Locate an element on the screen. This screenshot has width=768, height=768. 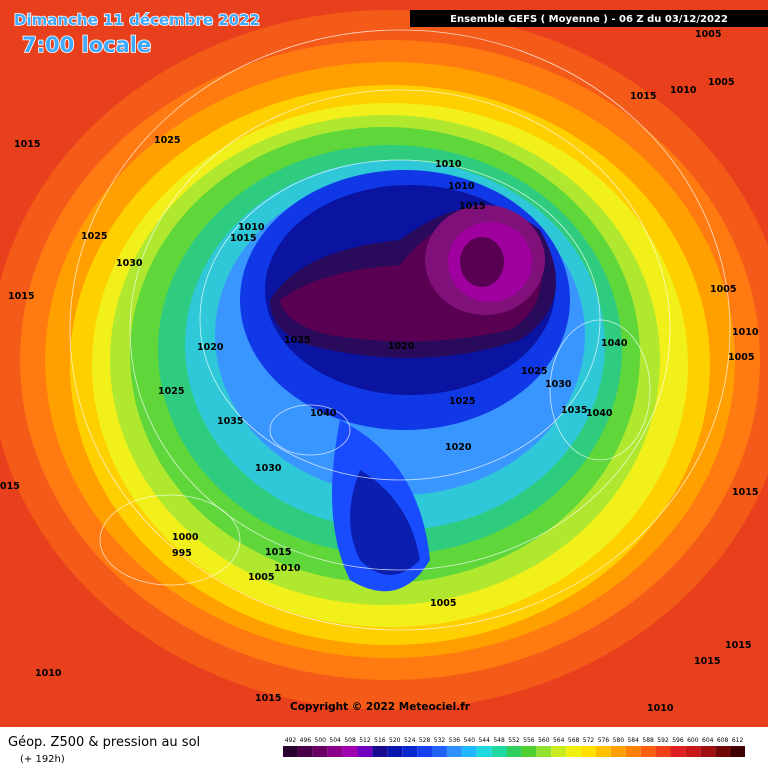
isobar-label: 1000 is located at coordinates (185, 537).